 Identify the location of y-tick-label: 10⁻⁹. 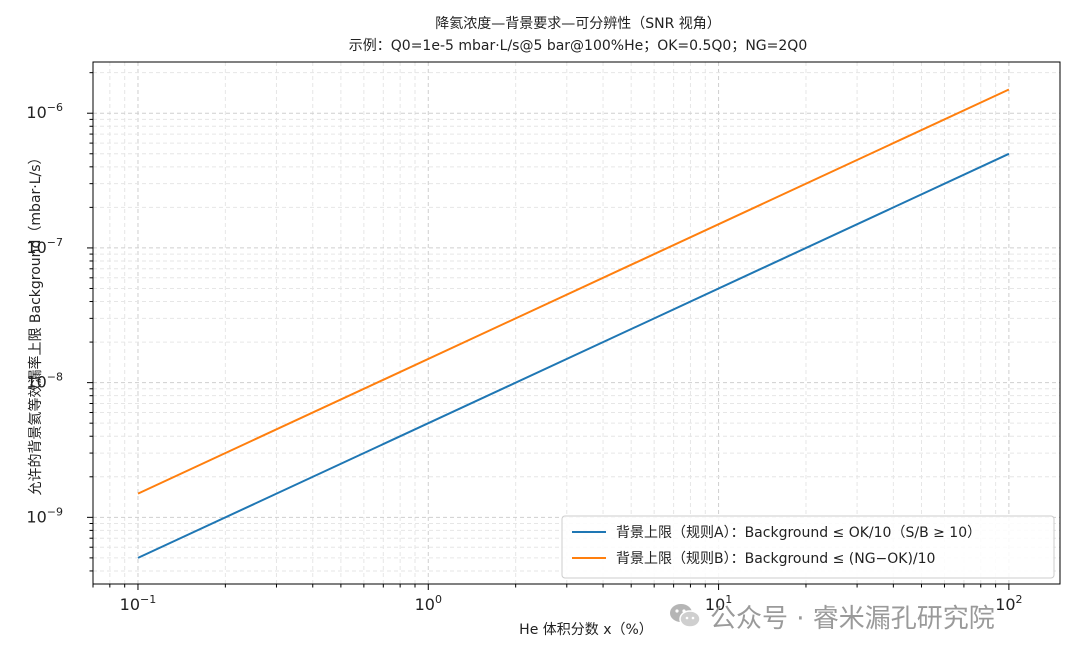
(44, 515).